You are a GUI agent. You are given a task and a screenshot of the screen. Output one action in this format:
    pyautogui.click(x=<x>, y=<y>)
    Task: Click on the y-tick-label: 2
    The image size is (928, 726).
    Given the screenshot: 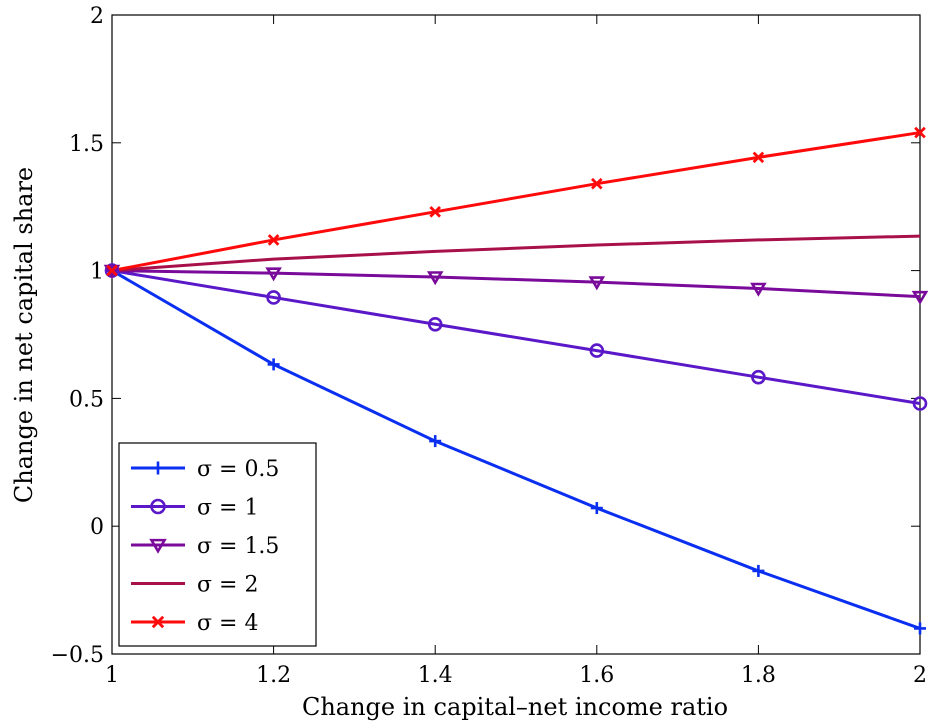 What is the action you would take?
    pyautogui.click(x=97, y=16)
    